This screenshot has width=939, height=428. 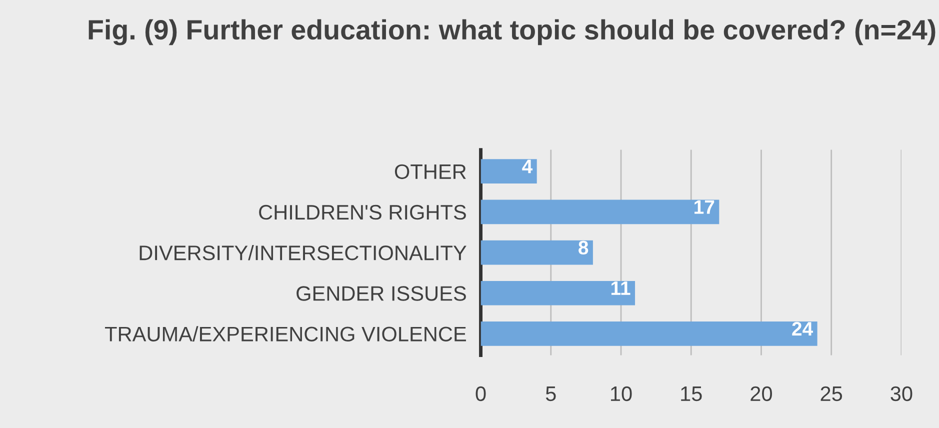 I want to click on y-tick-label: TRAUMA/EXPERIENCING VIOLENCE, so click(x=285, y=334).